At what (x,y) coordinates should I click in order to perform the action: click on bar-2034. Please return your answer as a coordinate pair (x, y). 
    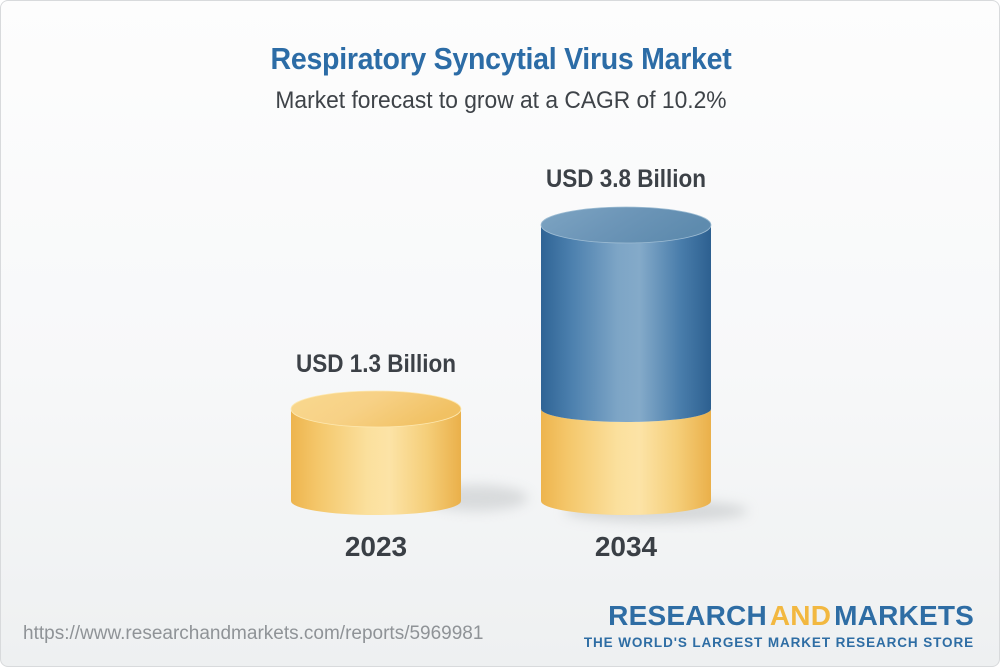
    Looking at the image, I should click on (626, 360).